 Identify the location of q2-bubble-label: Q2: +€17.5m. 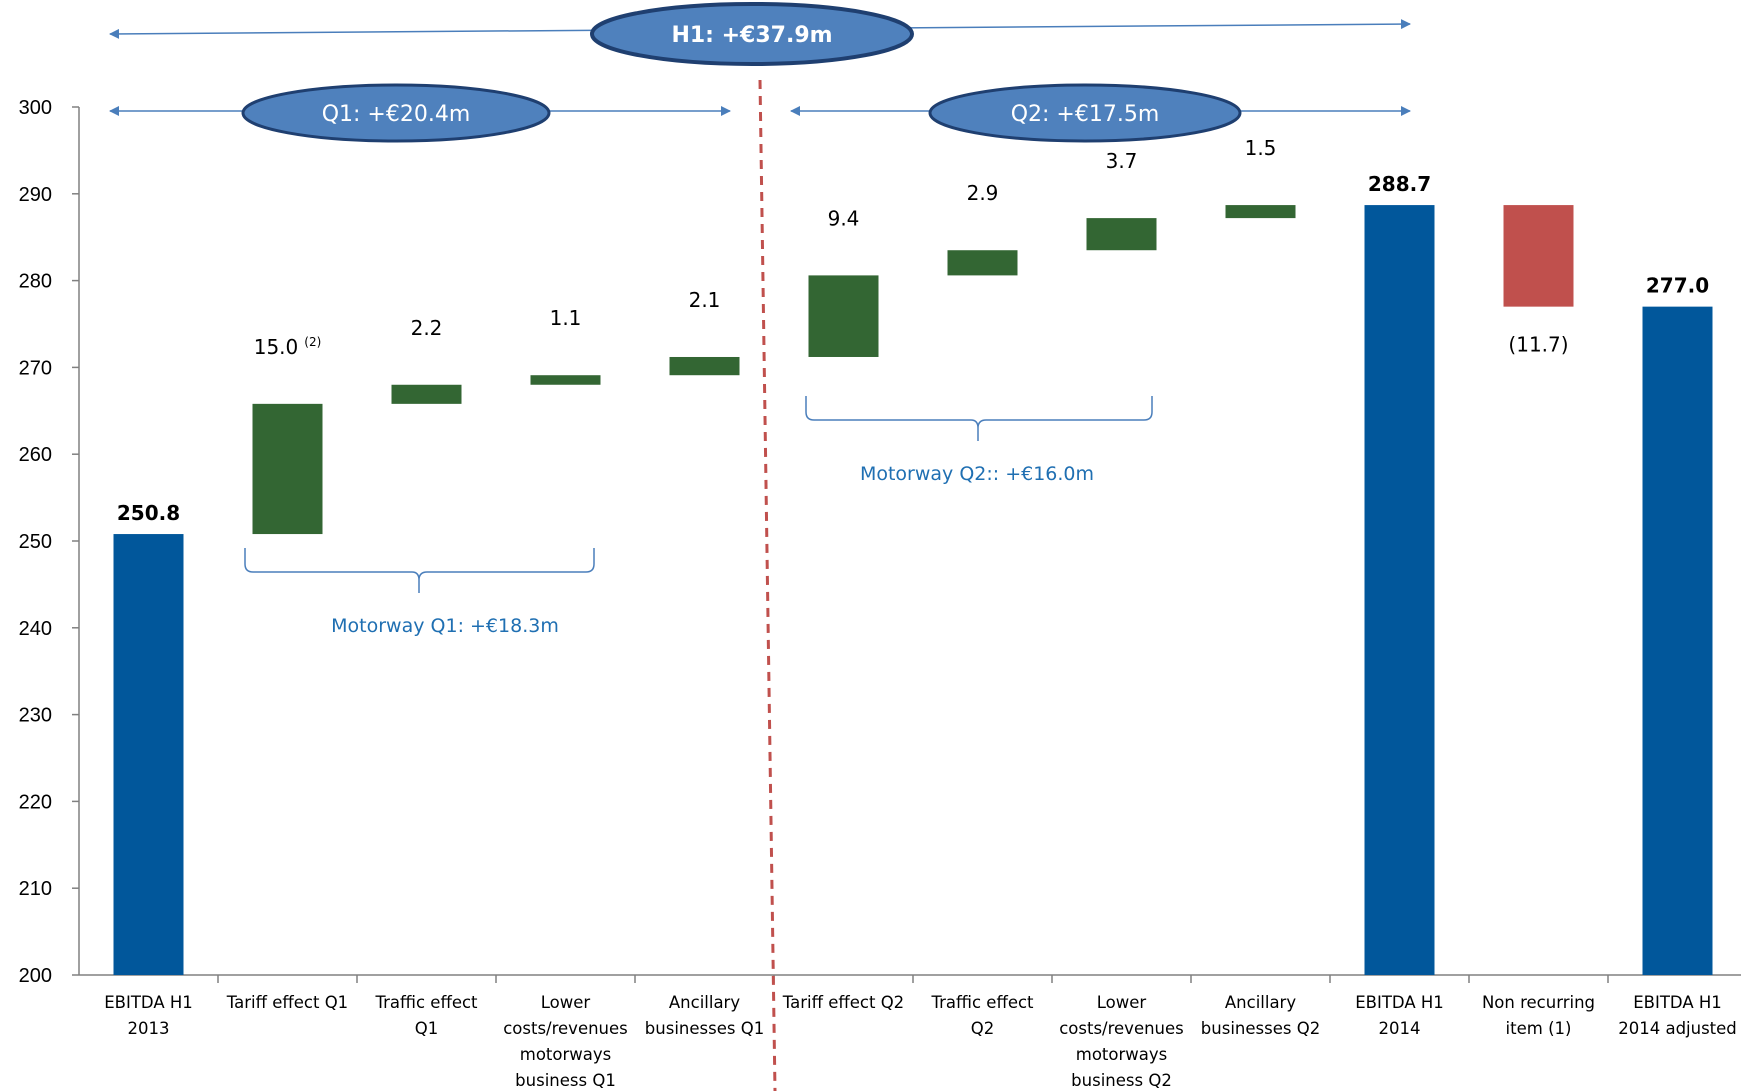
(1085, 114).